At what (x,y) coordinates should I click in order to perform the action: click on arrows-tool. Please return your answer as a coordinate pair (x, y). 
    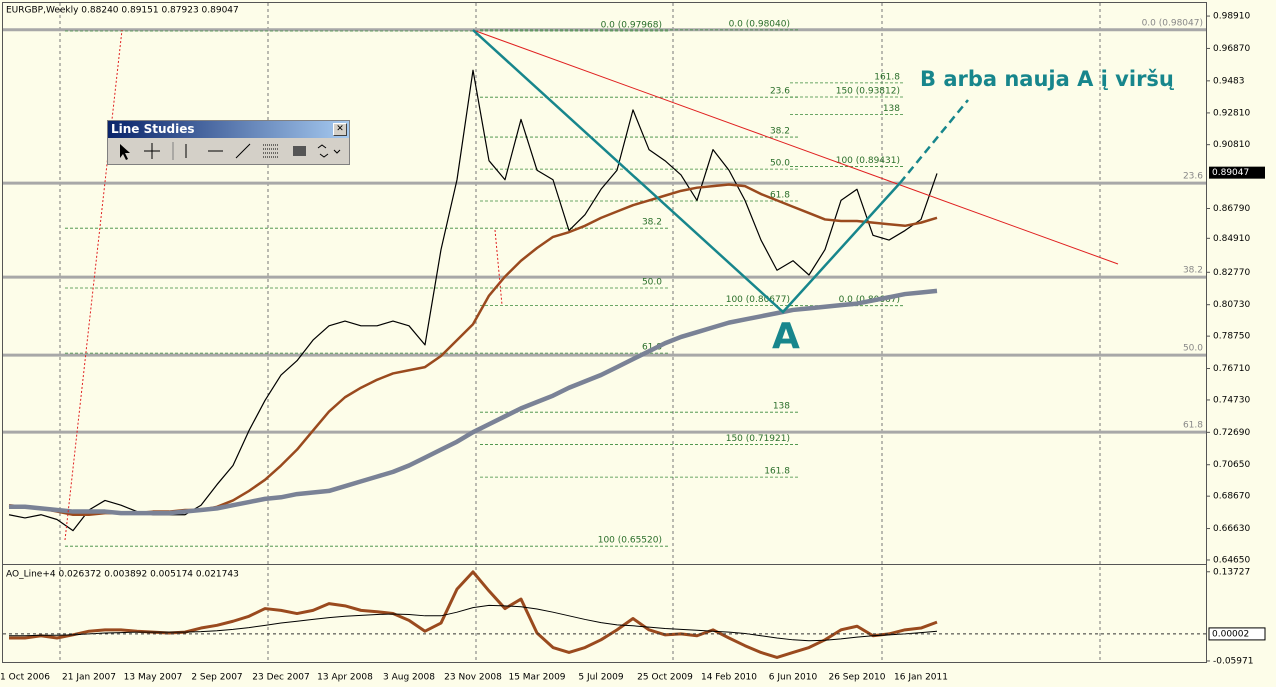
    Looking at the image, I should click on (329, 151).